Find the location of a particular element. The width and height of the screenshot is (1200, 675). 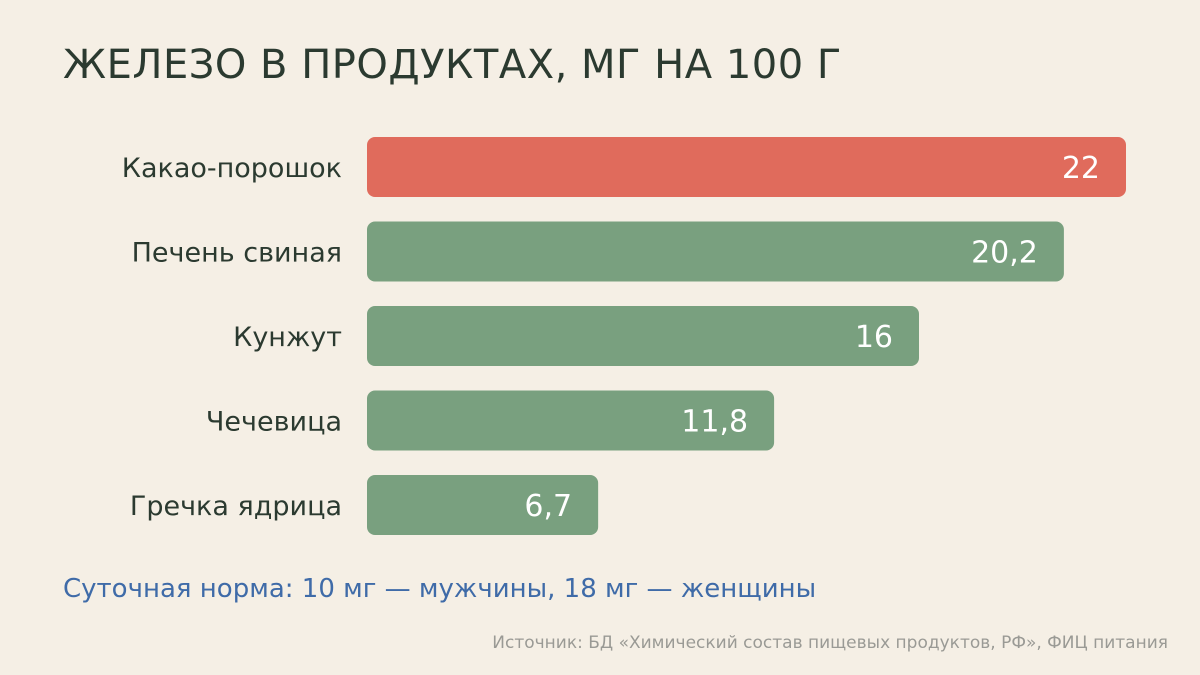

category-label: Чечевица is located at coordinates (274, 422).